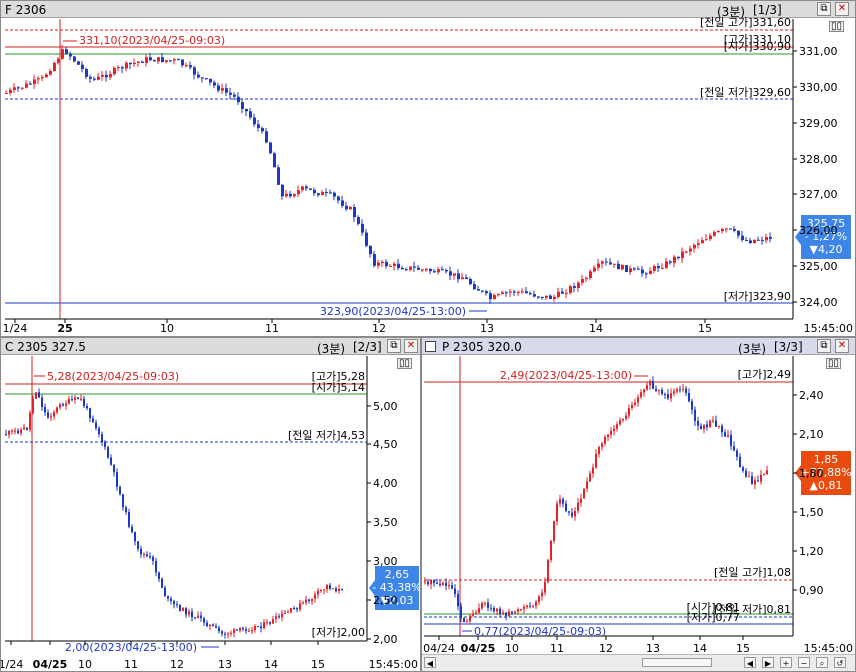 This screenshot has width=856, height=672. What do you see at coordinates (557, 648) in the screenshot?
I see `x-tick-label: 11` at bounding box center [557, 648].